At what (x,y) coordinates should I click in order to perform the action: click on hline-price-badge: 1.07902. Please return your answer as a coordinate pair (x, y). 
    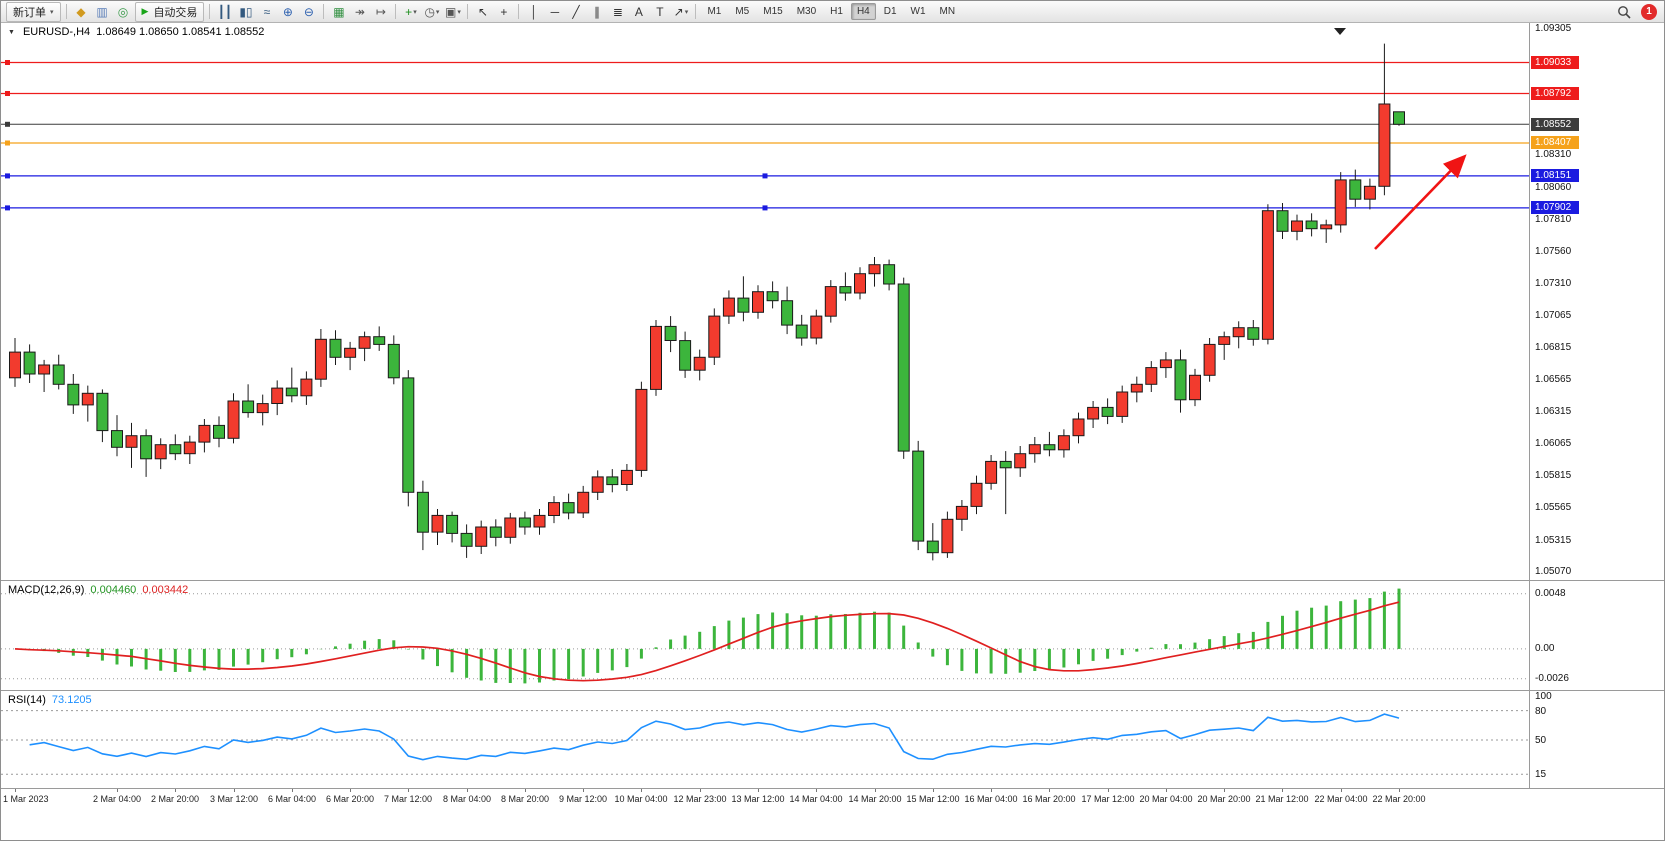
    Looking at the image, I should click on (1555, 208).